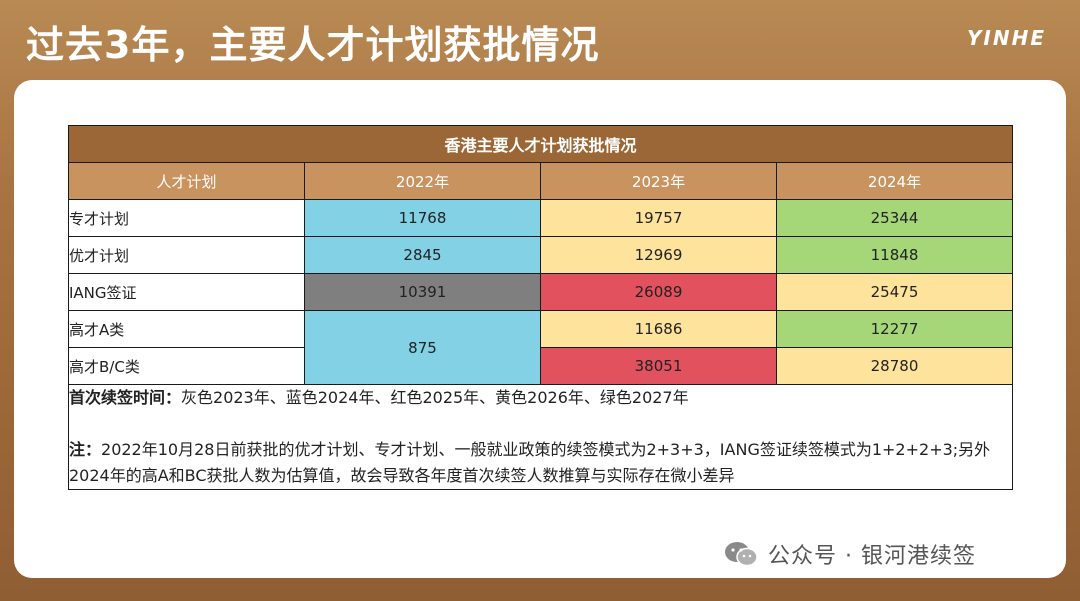  I want to click on note-label: 注：, so click(85, 449).